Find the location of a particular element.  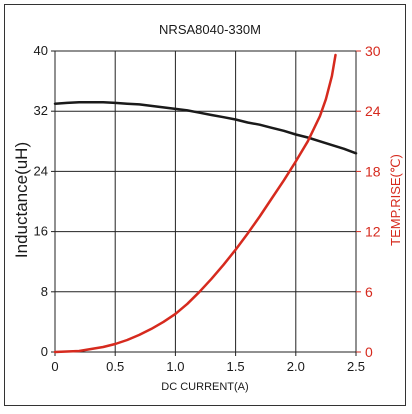

y-axis-left-label: Inductance(uH) is located at coordinates (21, 200).